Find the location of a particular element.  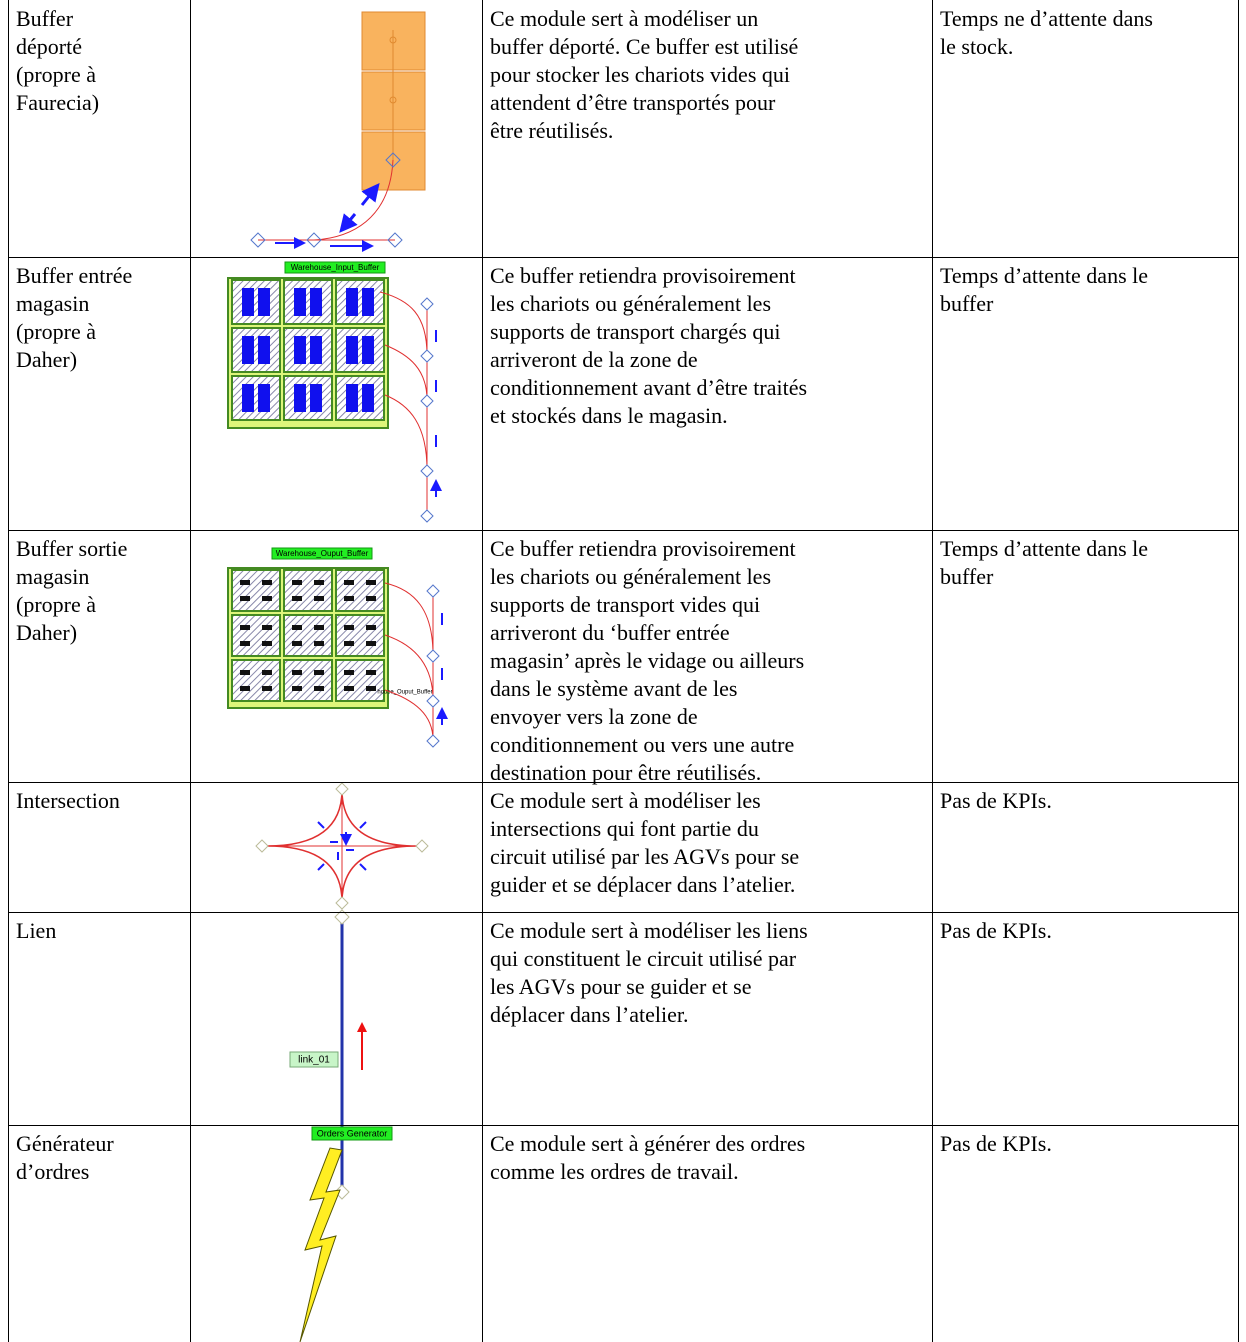

cell-text: être réutilisés. is located at coordinates (552, 130).